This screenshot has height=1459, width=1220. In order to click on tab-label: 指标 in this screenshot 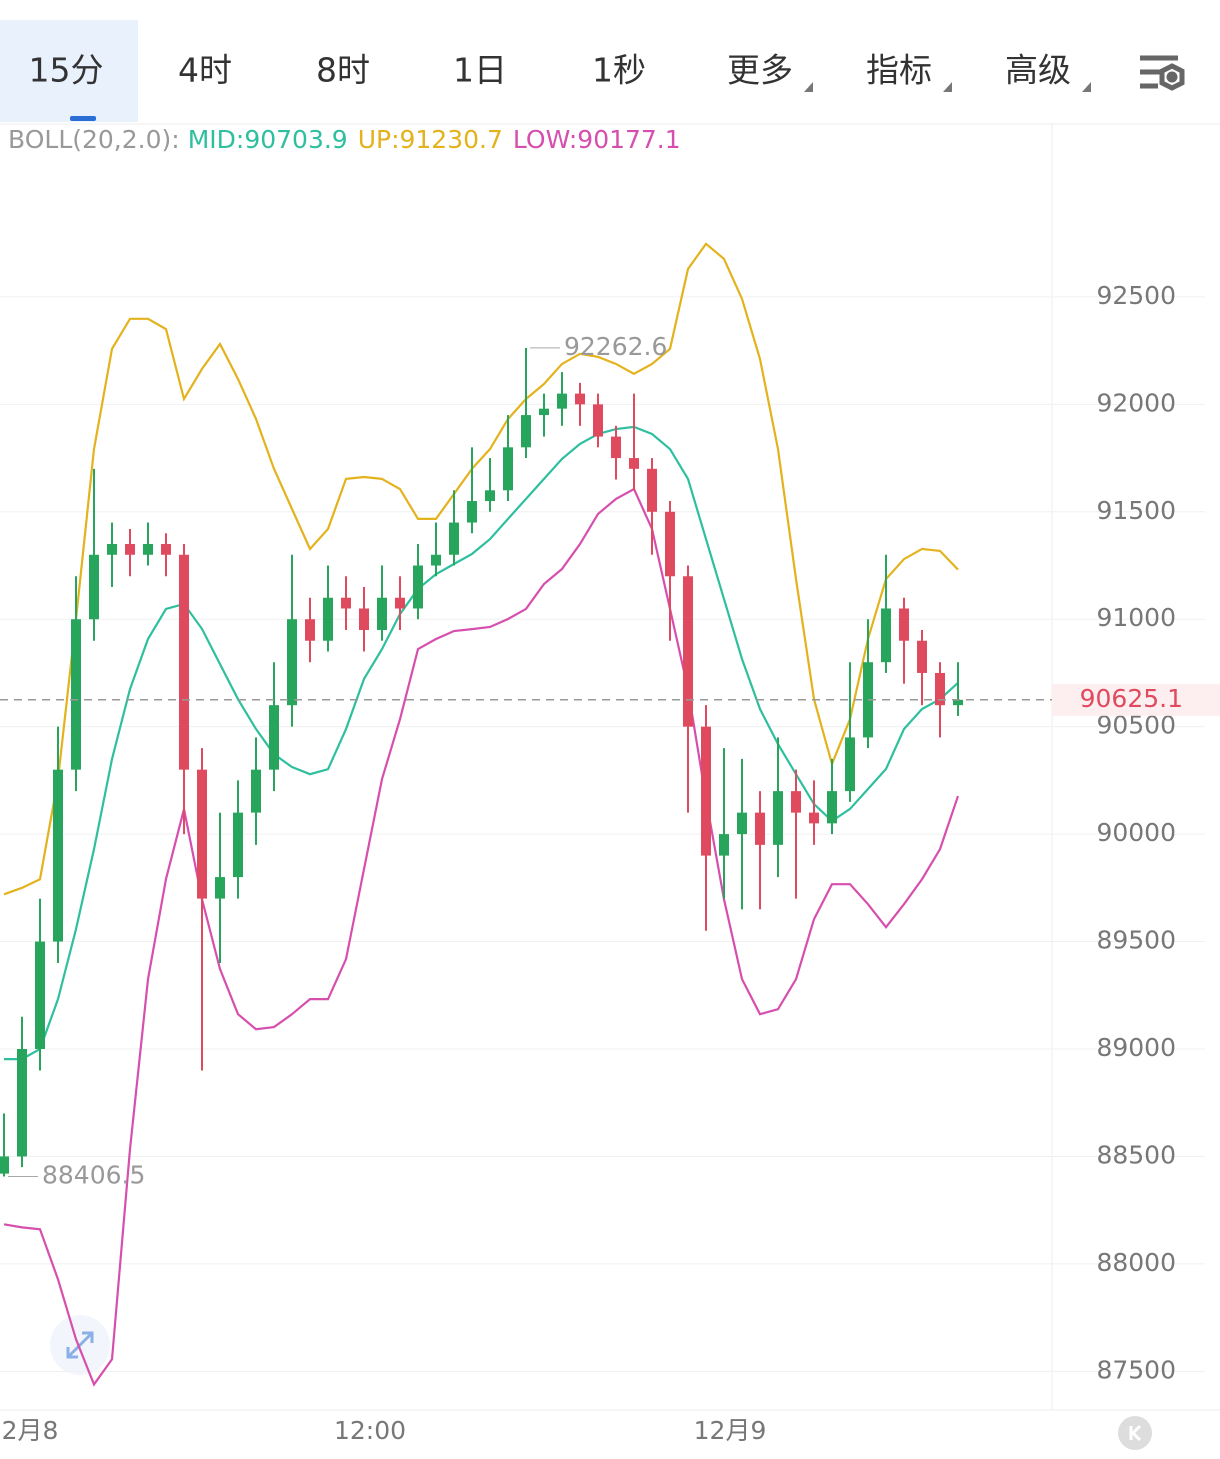, I will do `click(899, 70)`.